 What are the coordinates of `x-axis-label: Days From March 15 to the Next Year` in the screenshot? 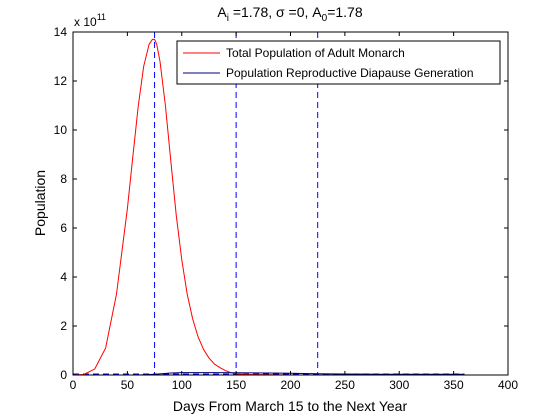 It's located at (290, 406).